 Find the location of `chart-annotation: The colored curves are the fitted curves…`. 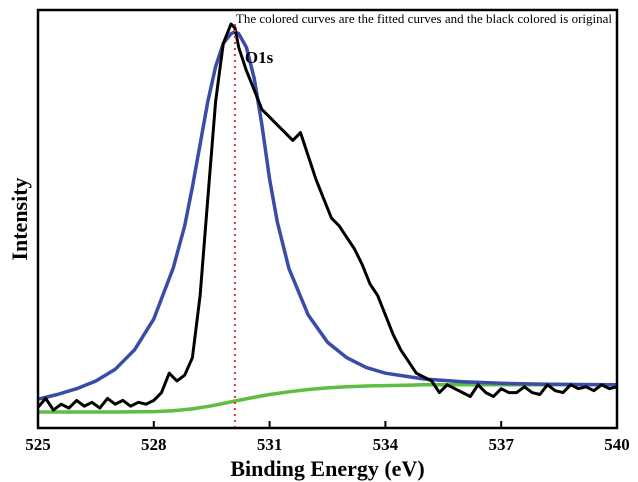

chart-annotation: The colored curves are the fitted curves… is located at coordinates (424, 18).